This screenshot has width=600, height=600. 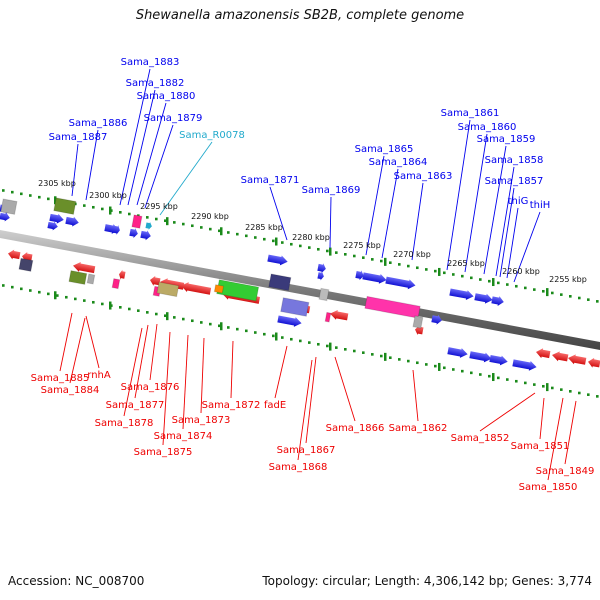 I want to click on gene-label: Sama_1865, so click(x=384, y=149).